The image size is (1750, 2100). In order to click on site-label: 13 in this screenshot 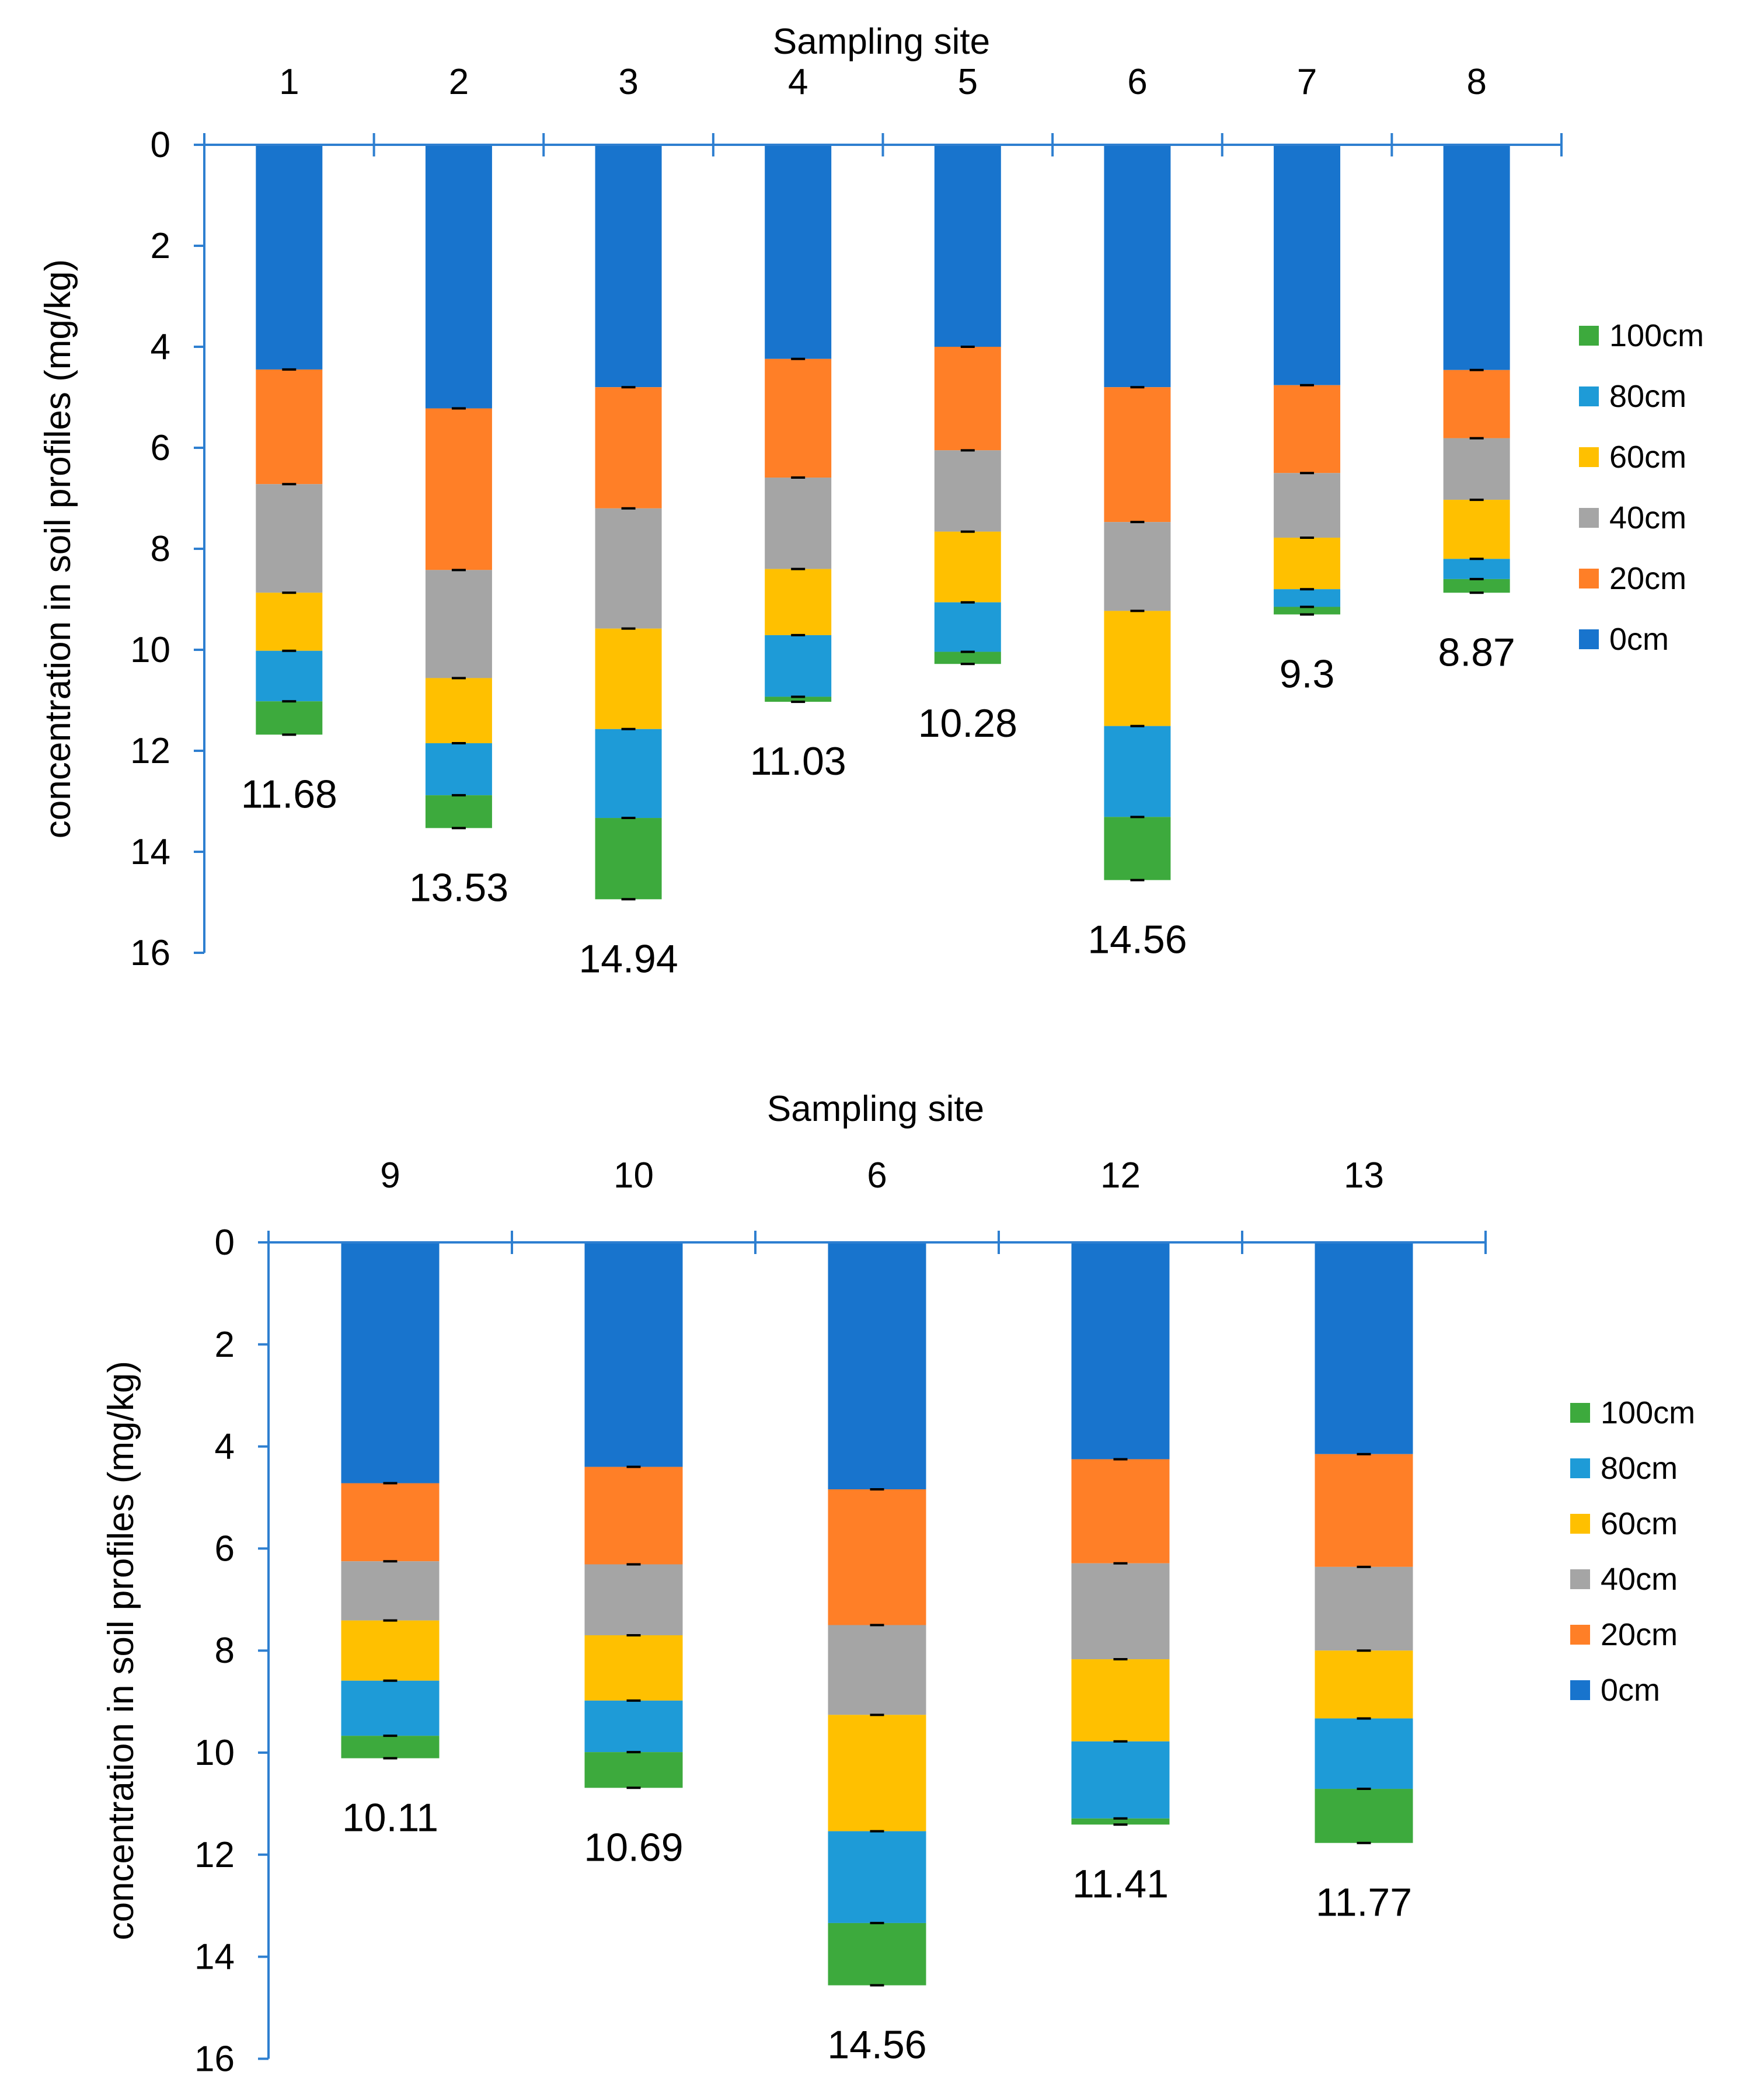, I will do `click(1364, 1175)`.